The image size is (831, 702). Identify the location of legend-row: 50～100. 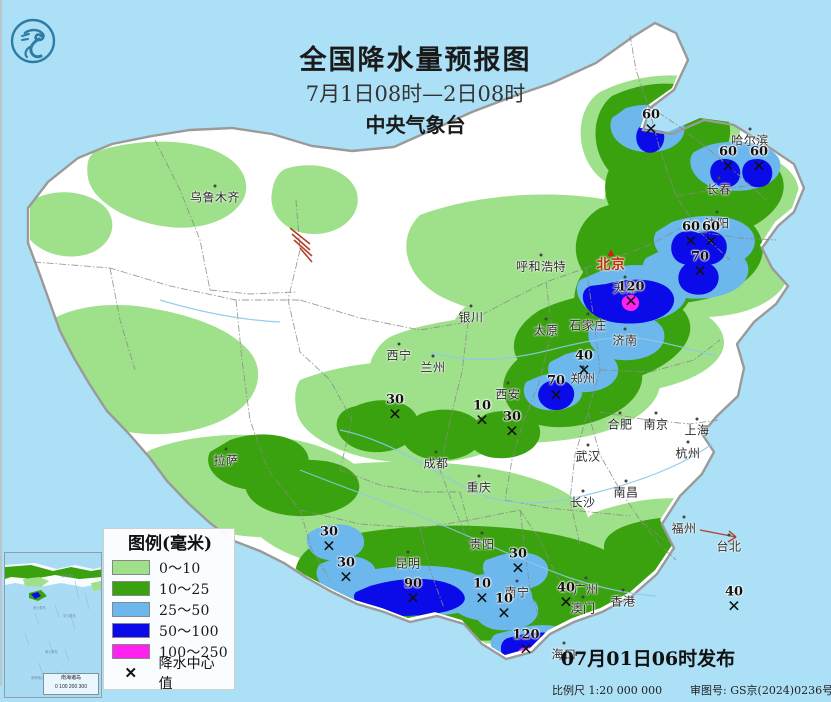
(170, 630).